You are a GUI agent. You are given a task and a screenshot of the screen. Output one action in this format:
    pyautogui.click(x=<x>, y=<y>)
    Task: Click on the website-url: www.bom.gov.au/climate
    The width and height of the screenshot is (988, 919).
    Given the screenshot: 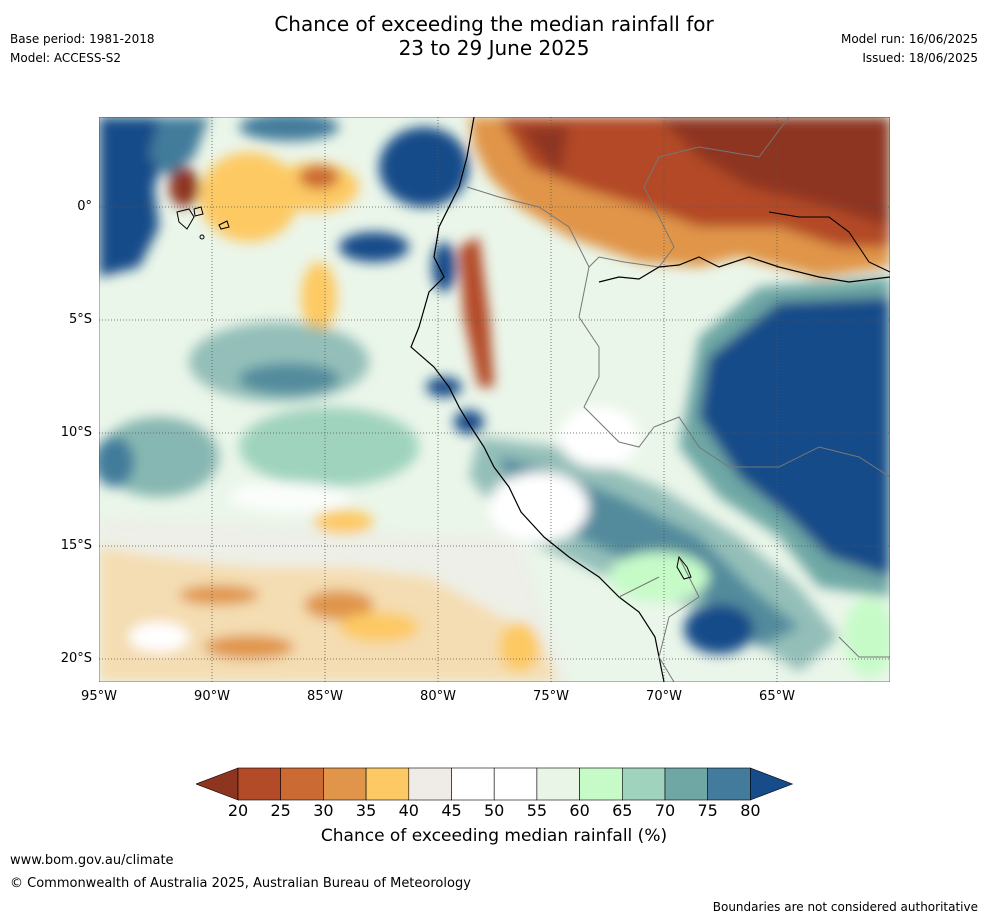 What is the action you would take?
    pyautogui.click(x=92, y=860)
    